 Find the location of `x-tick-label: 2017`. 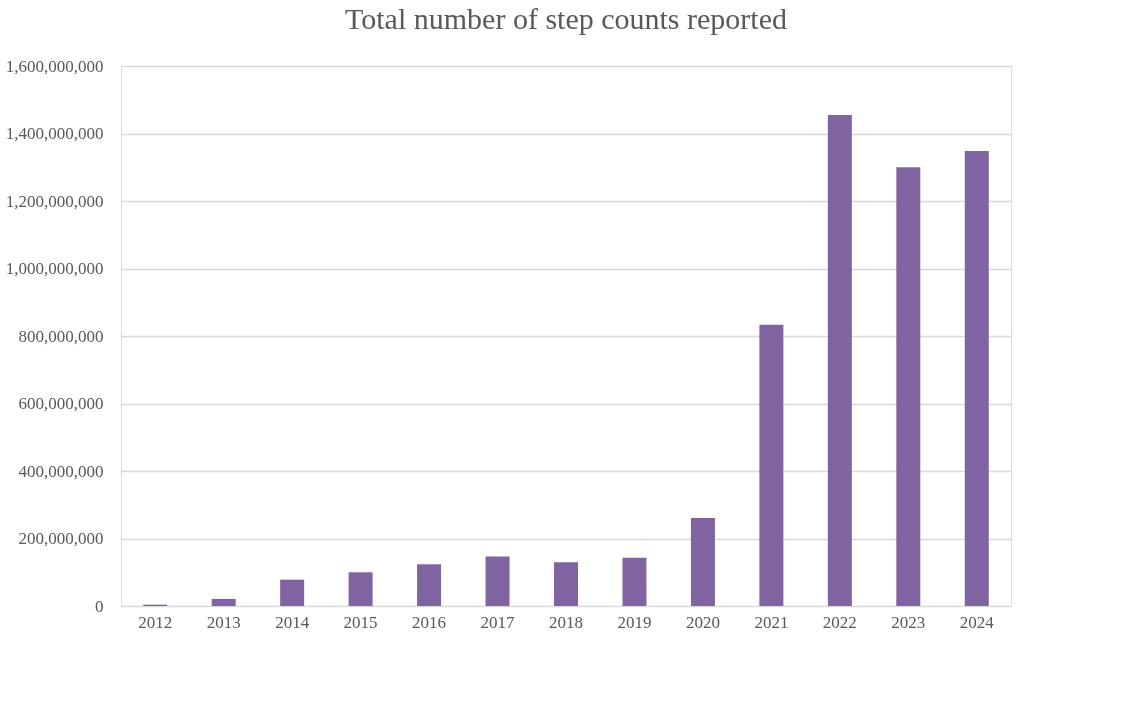

x-tick-label: 2017 is located at coordinates (498, 622).